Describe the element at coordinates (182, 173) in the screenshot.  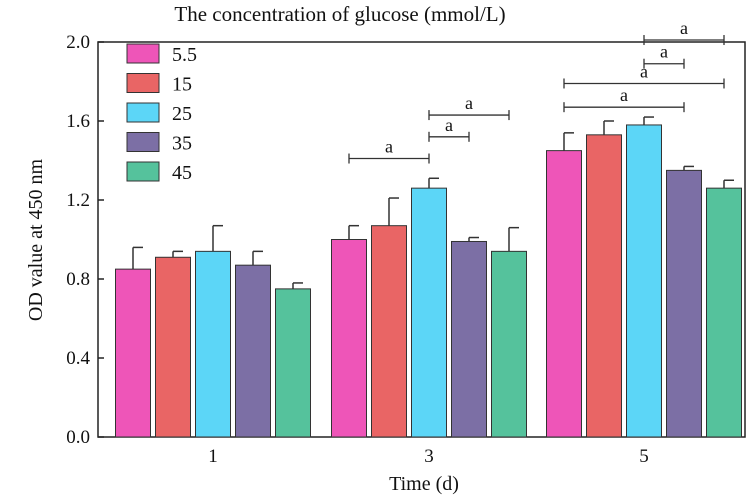
I see `legend-label: 45` at that location.